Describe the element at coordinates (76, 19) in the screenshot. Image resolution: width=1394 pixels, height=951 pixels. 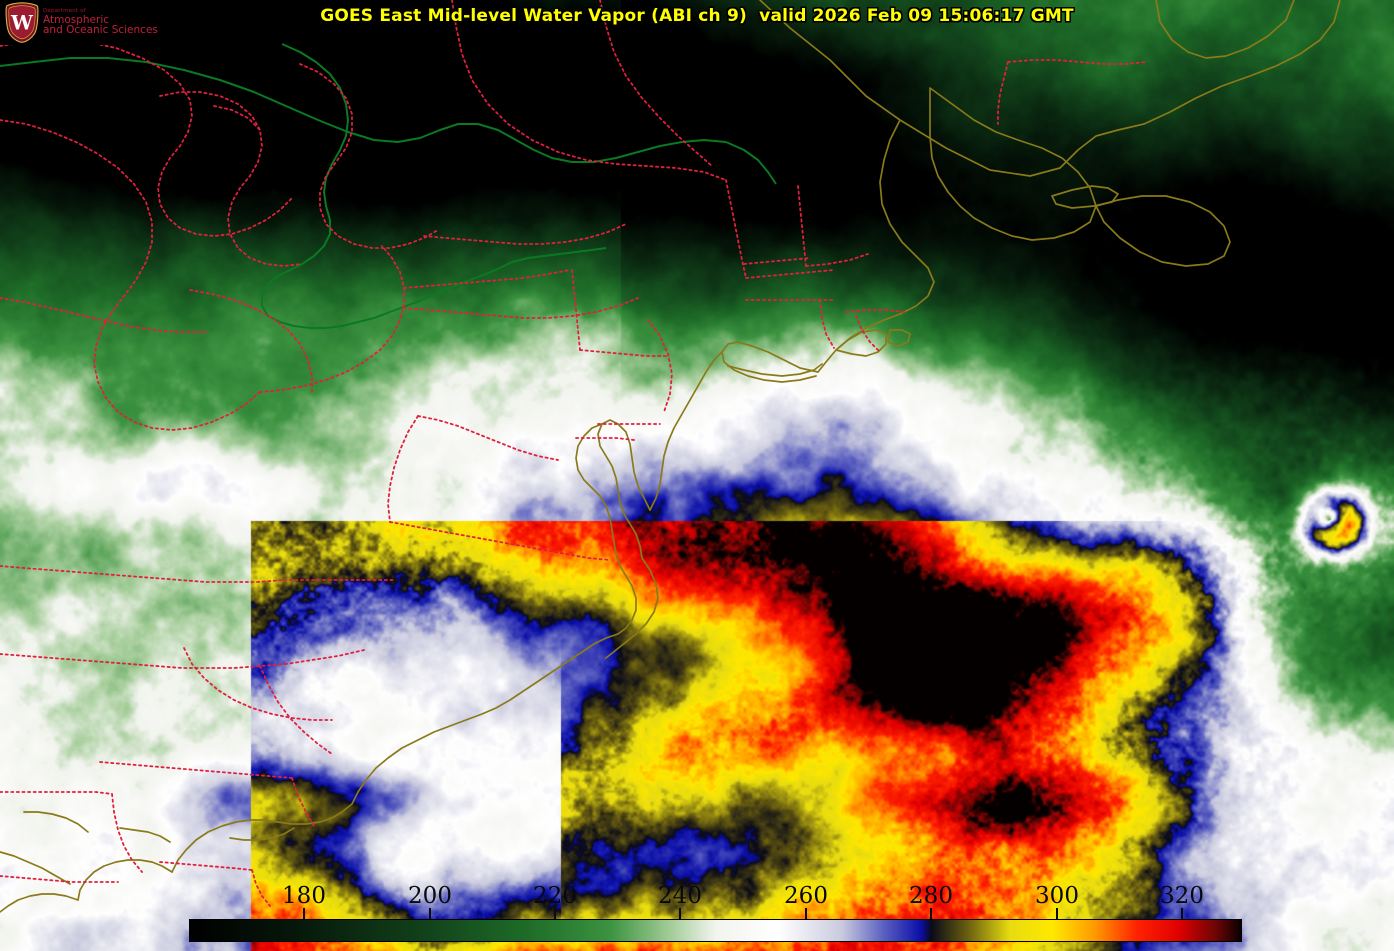
I see `logo-line-1: Atmospheric` at that location.